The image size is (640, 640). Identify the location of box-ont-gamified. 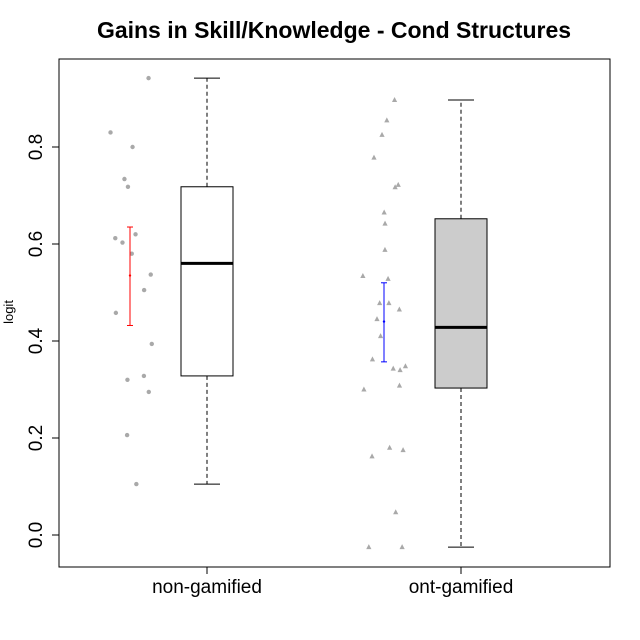
(461, 323).